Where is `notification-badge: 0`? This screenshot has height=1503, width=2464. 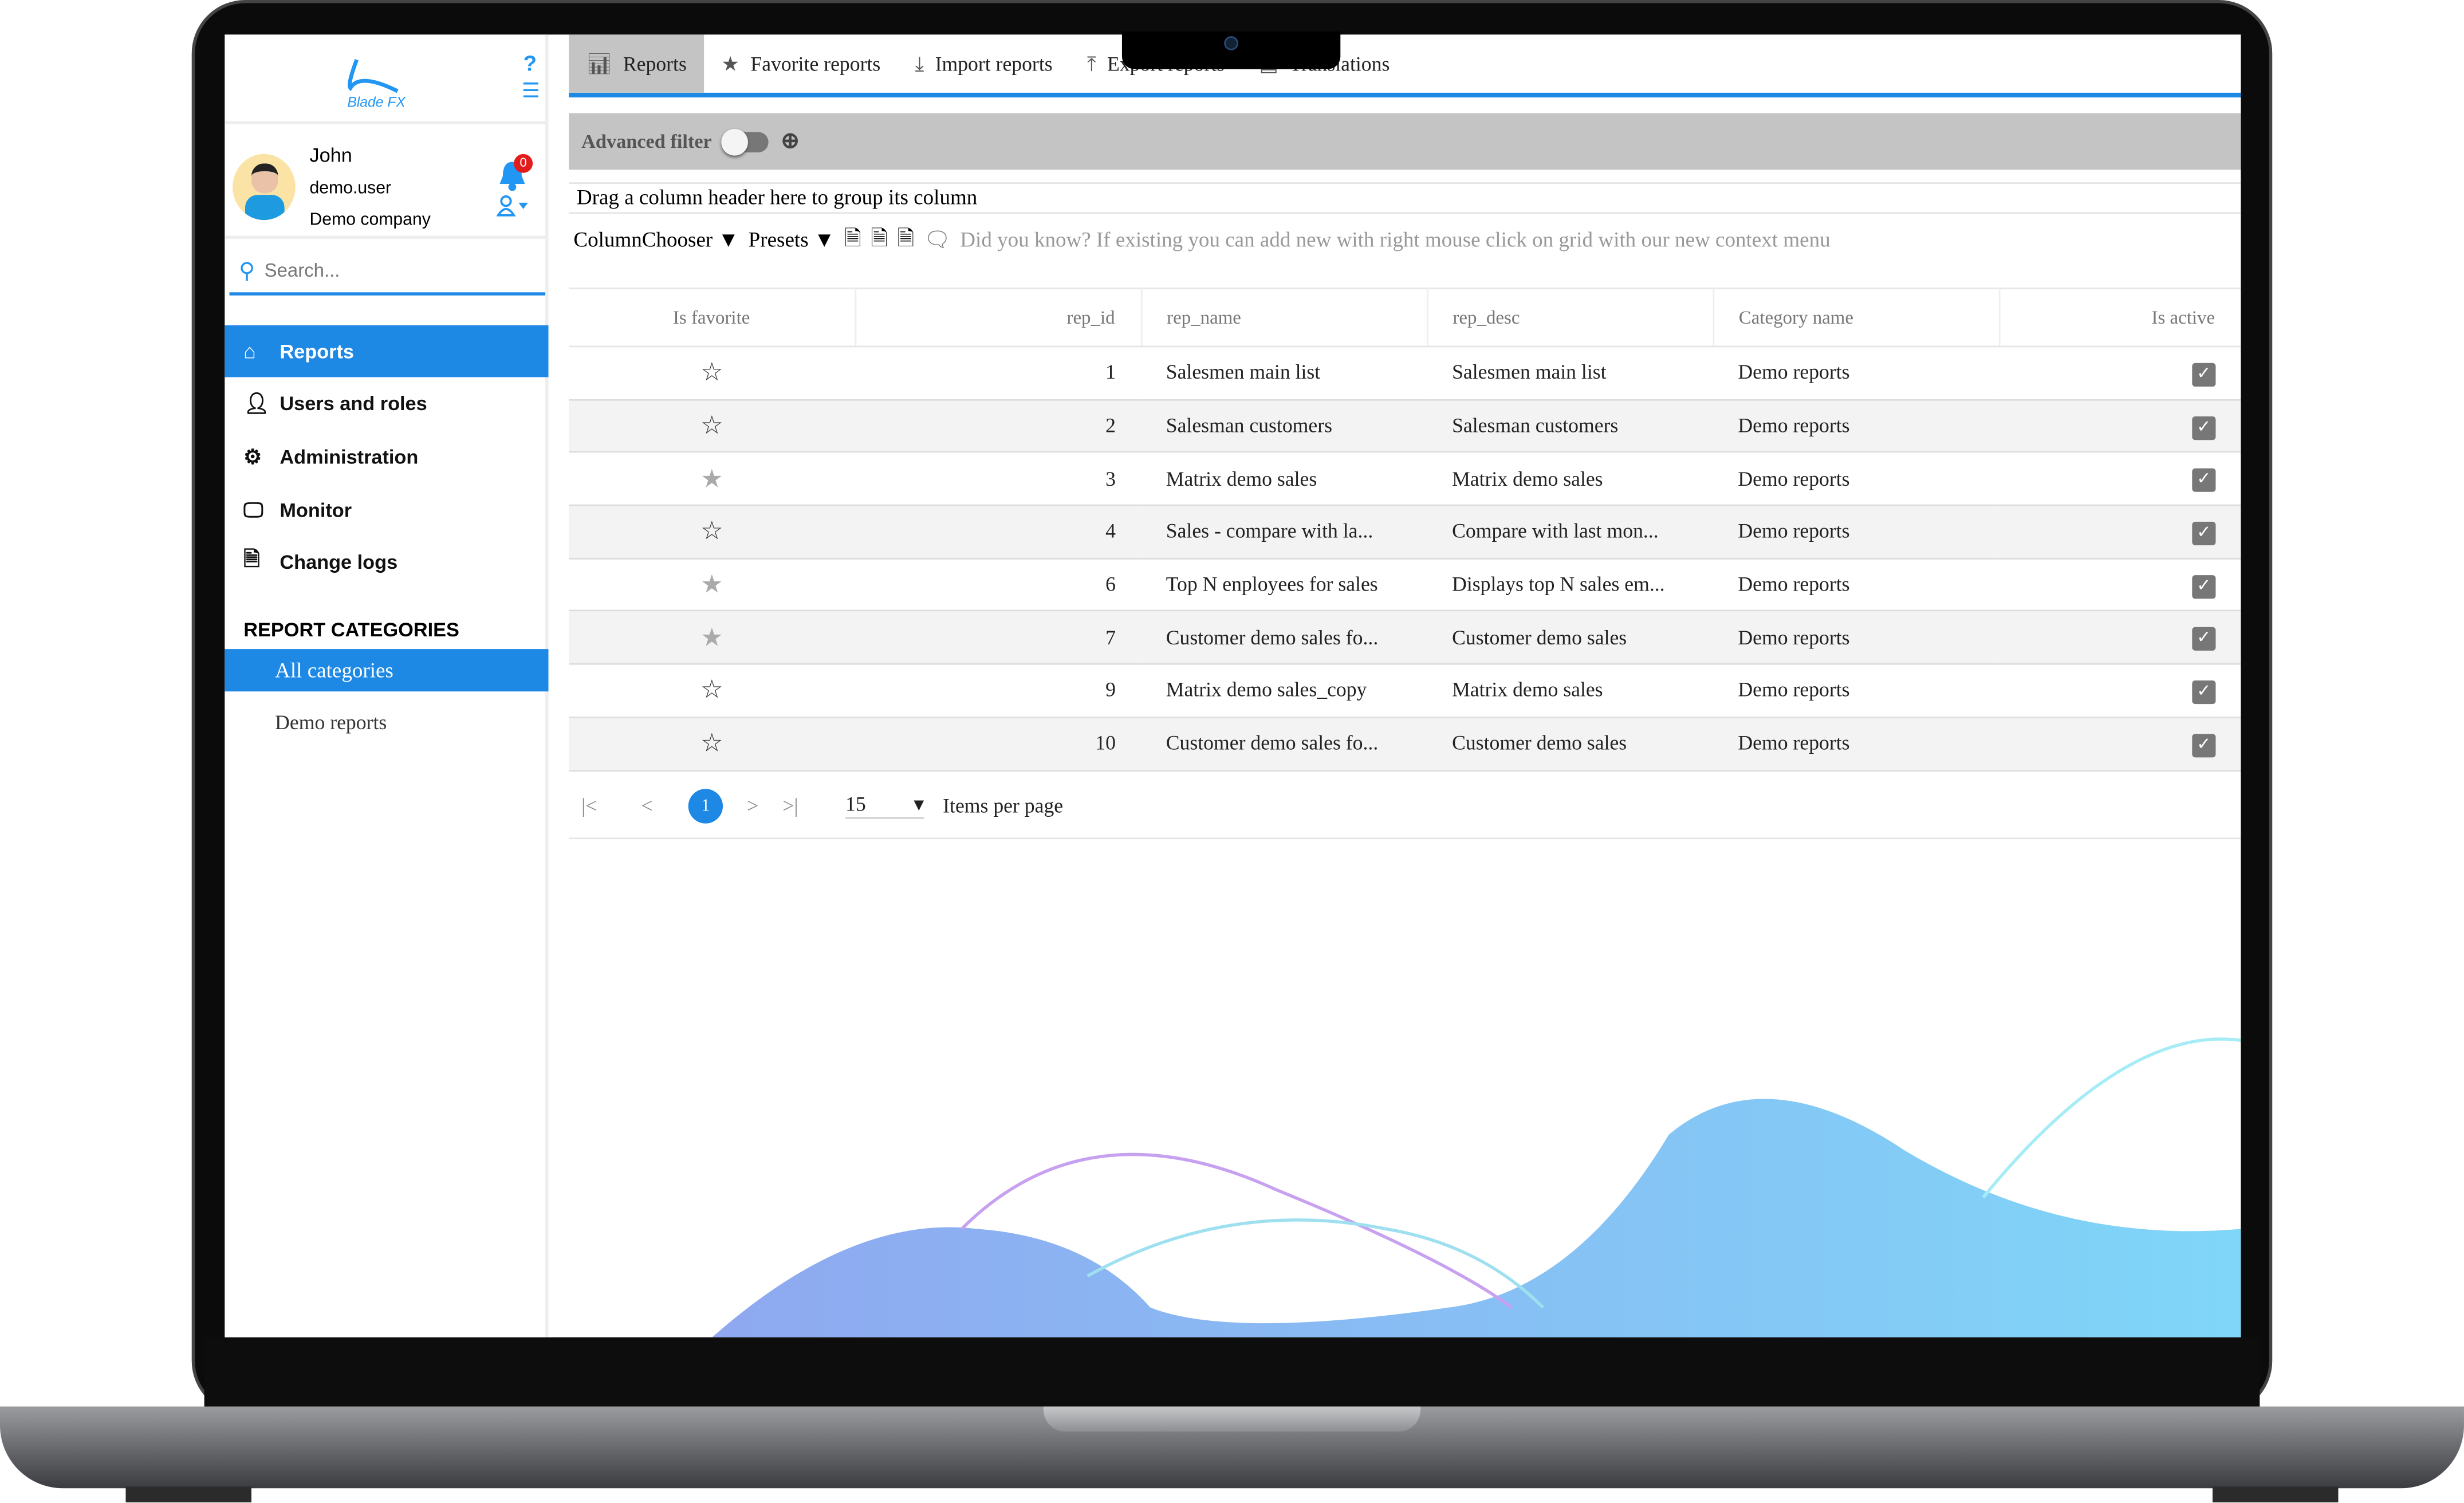 notification-badge: 0 is located at coordinates (523, 163).